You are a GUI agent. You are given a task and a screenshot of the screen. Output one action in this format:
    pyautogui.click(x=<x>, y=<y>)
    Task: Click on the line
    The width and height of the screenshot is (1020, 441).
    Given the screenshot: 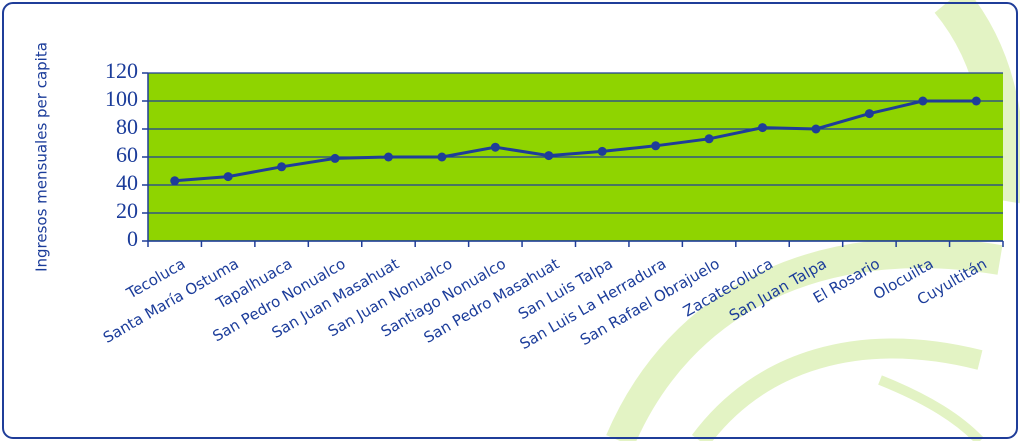 What is the action you would take?
    pyautogui.click(x=575, y=141)
    